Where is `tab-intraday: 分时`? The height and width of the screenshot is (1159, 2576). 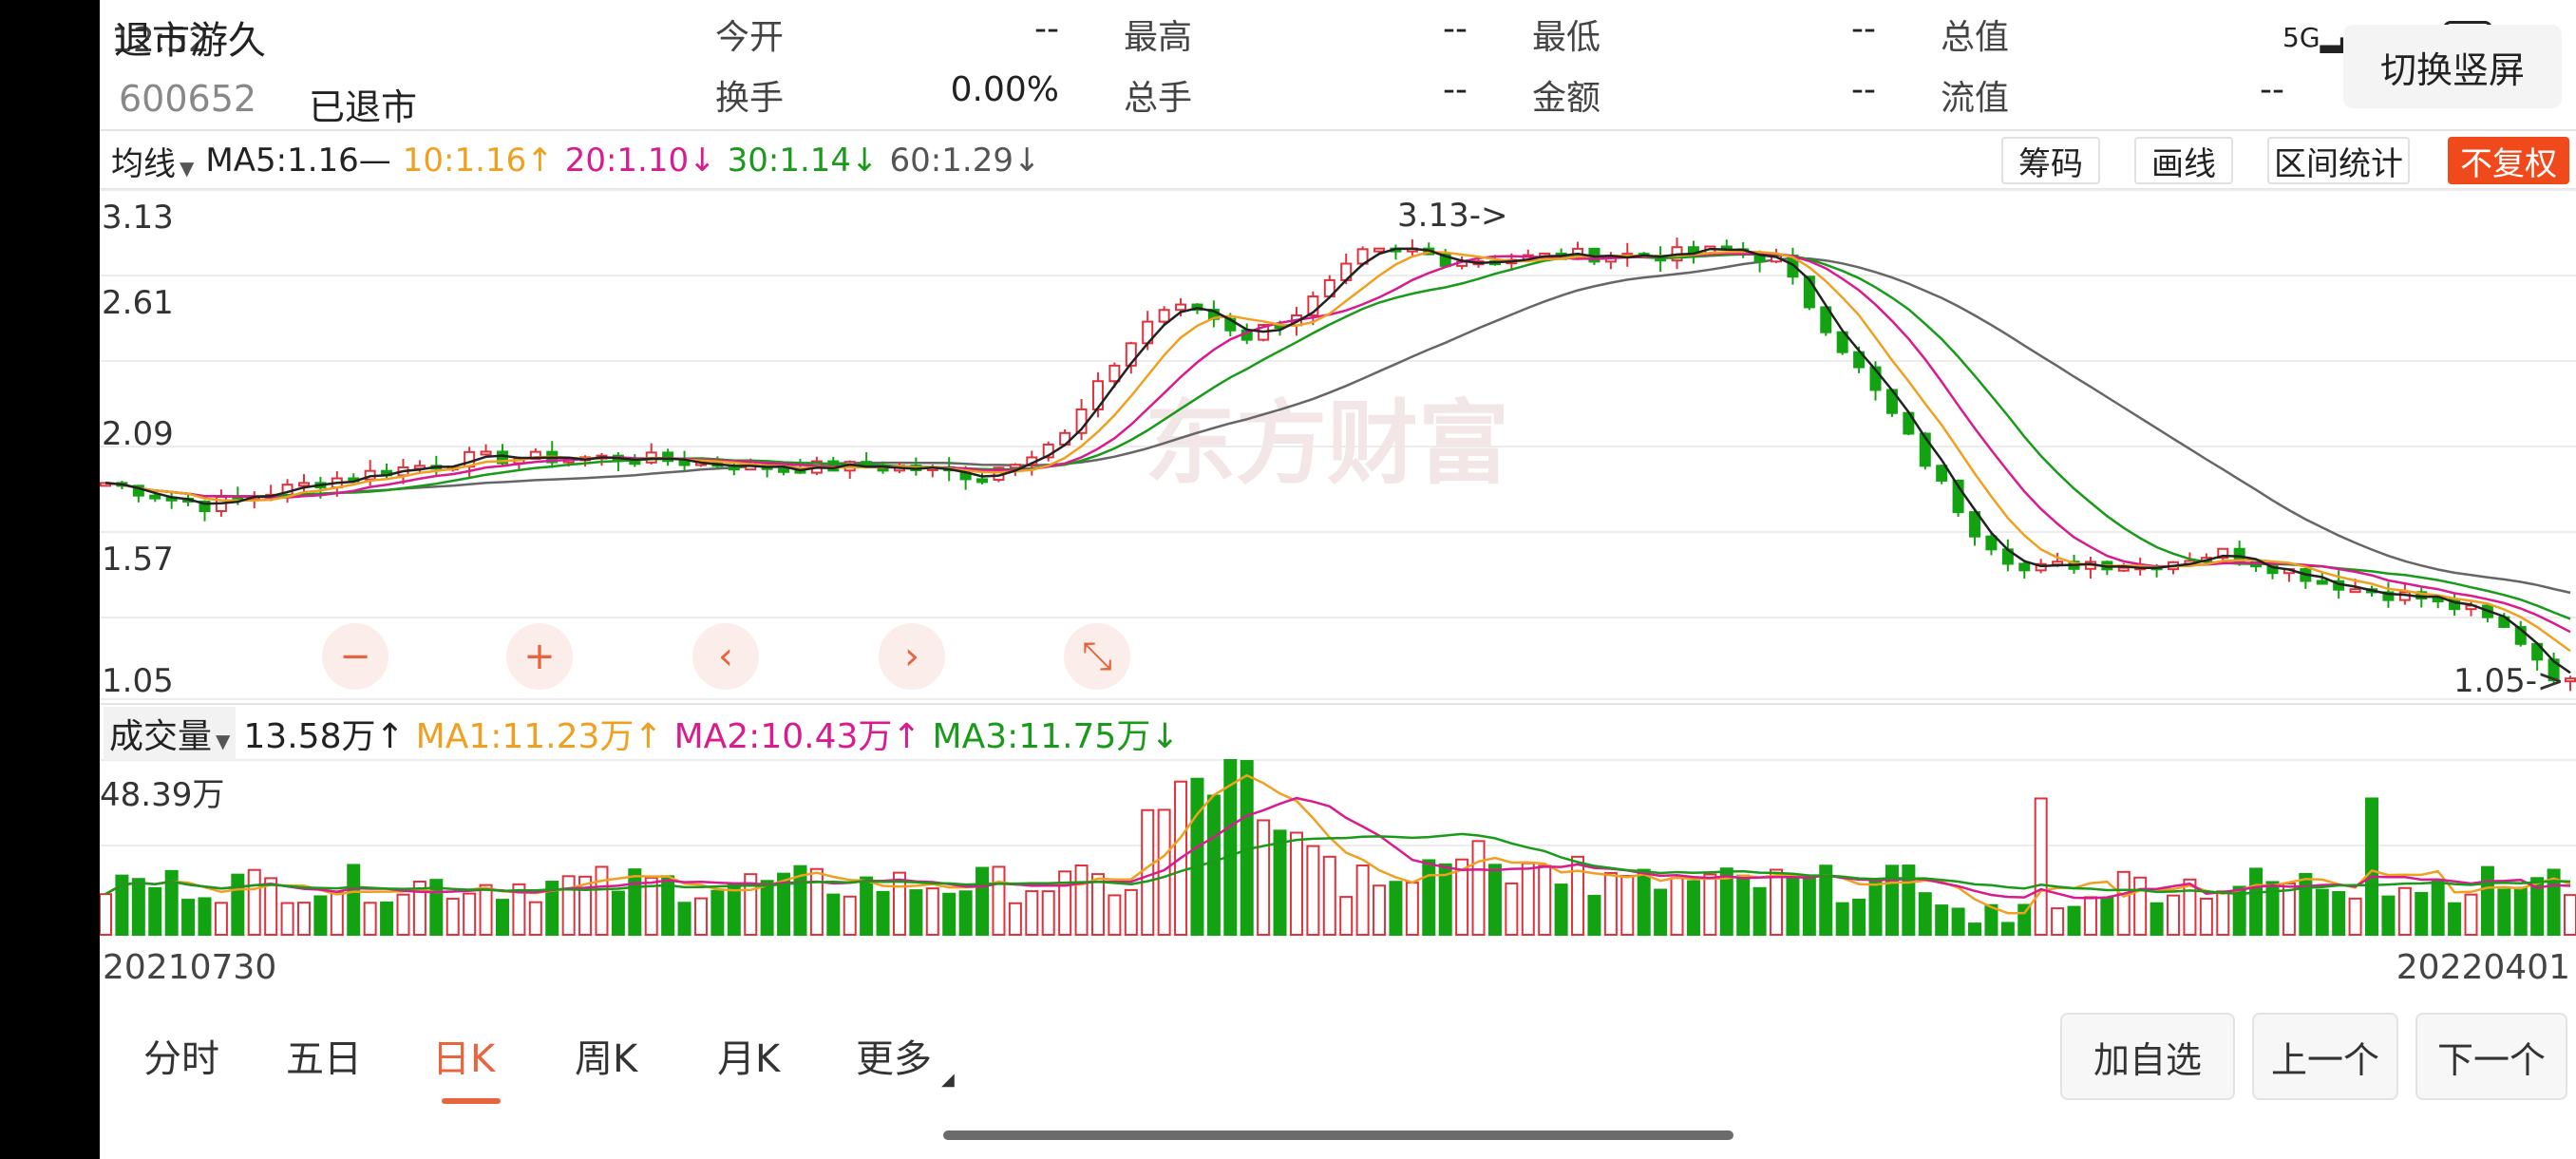
tab-intraday: 分时 is located at coordinates (181, 1059).